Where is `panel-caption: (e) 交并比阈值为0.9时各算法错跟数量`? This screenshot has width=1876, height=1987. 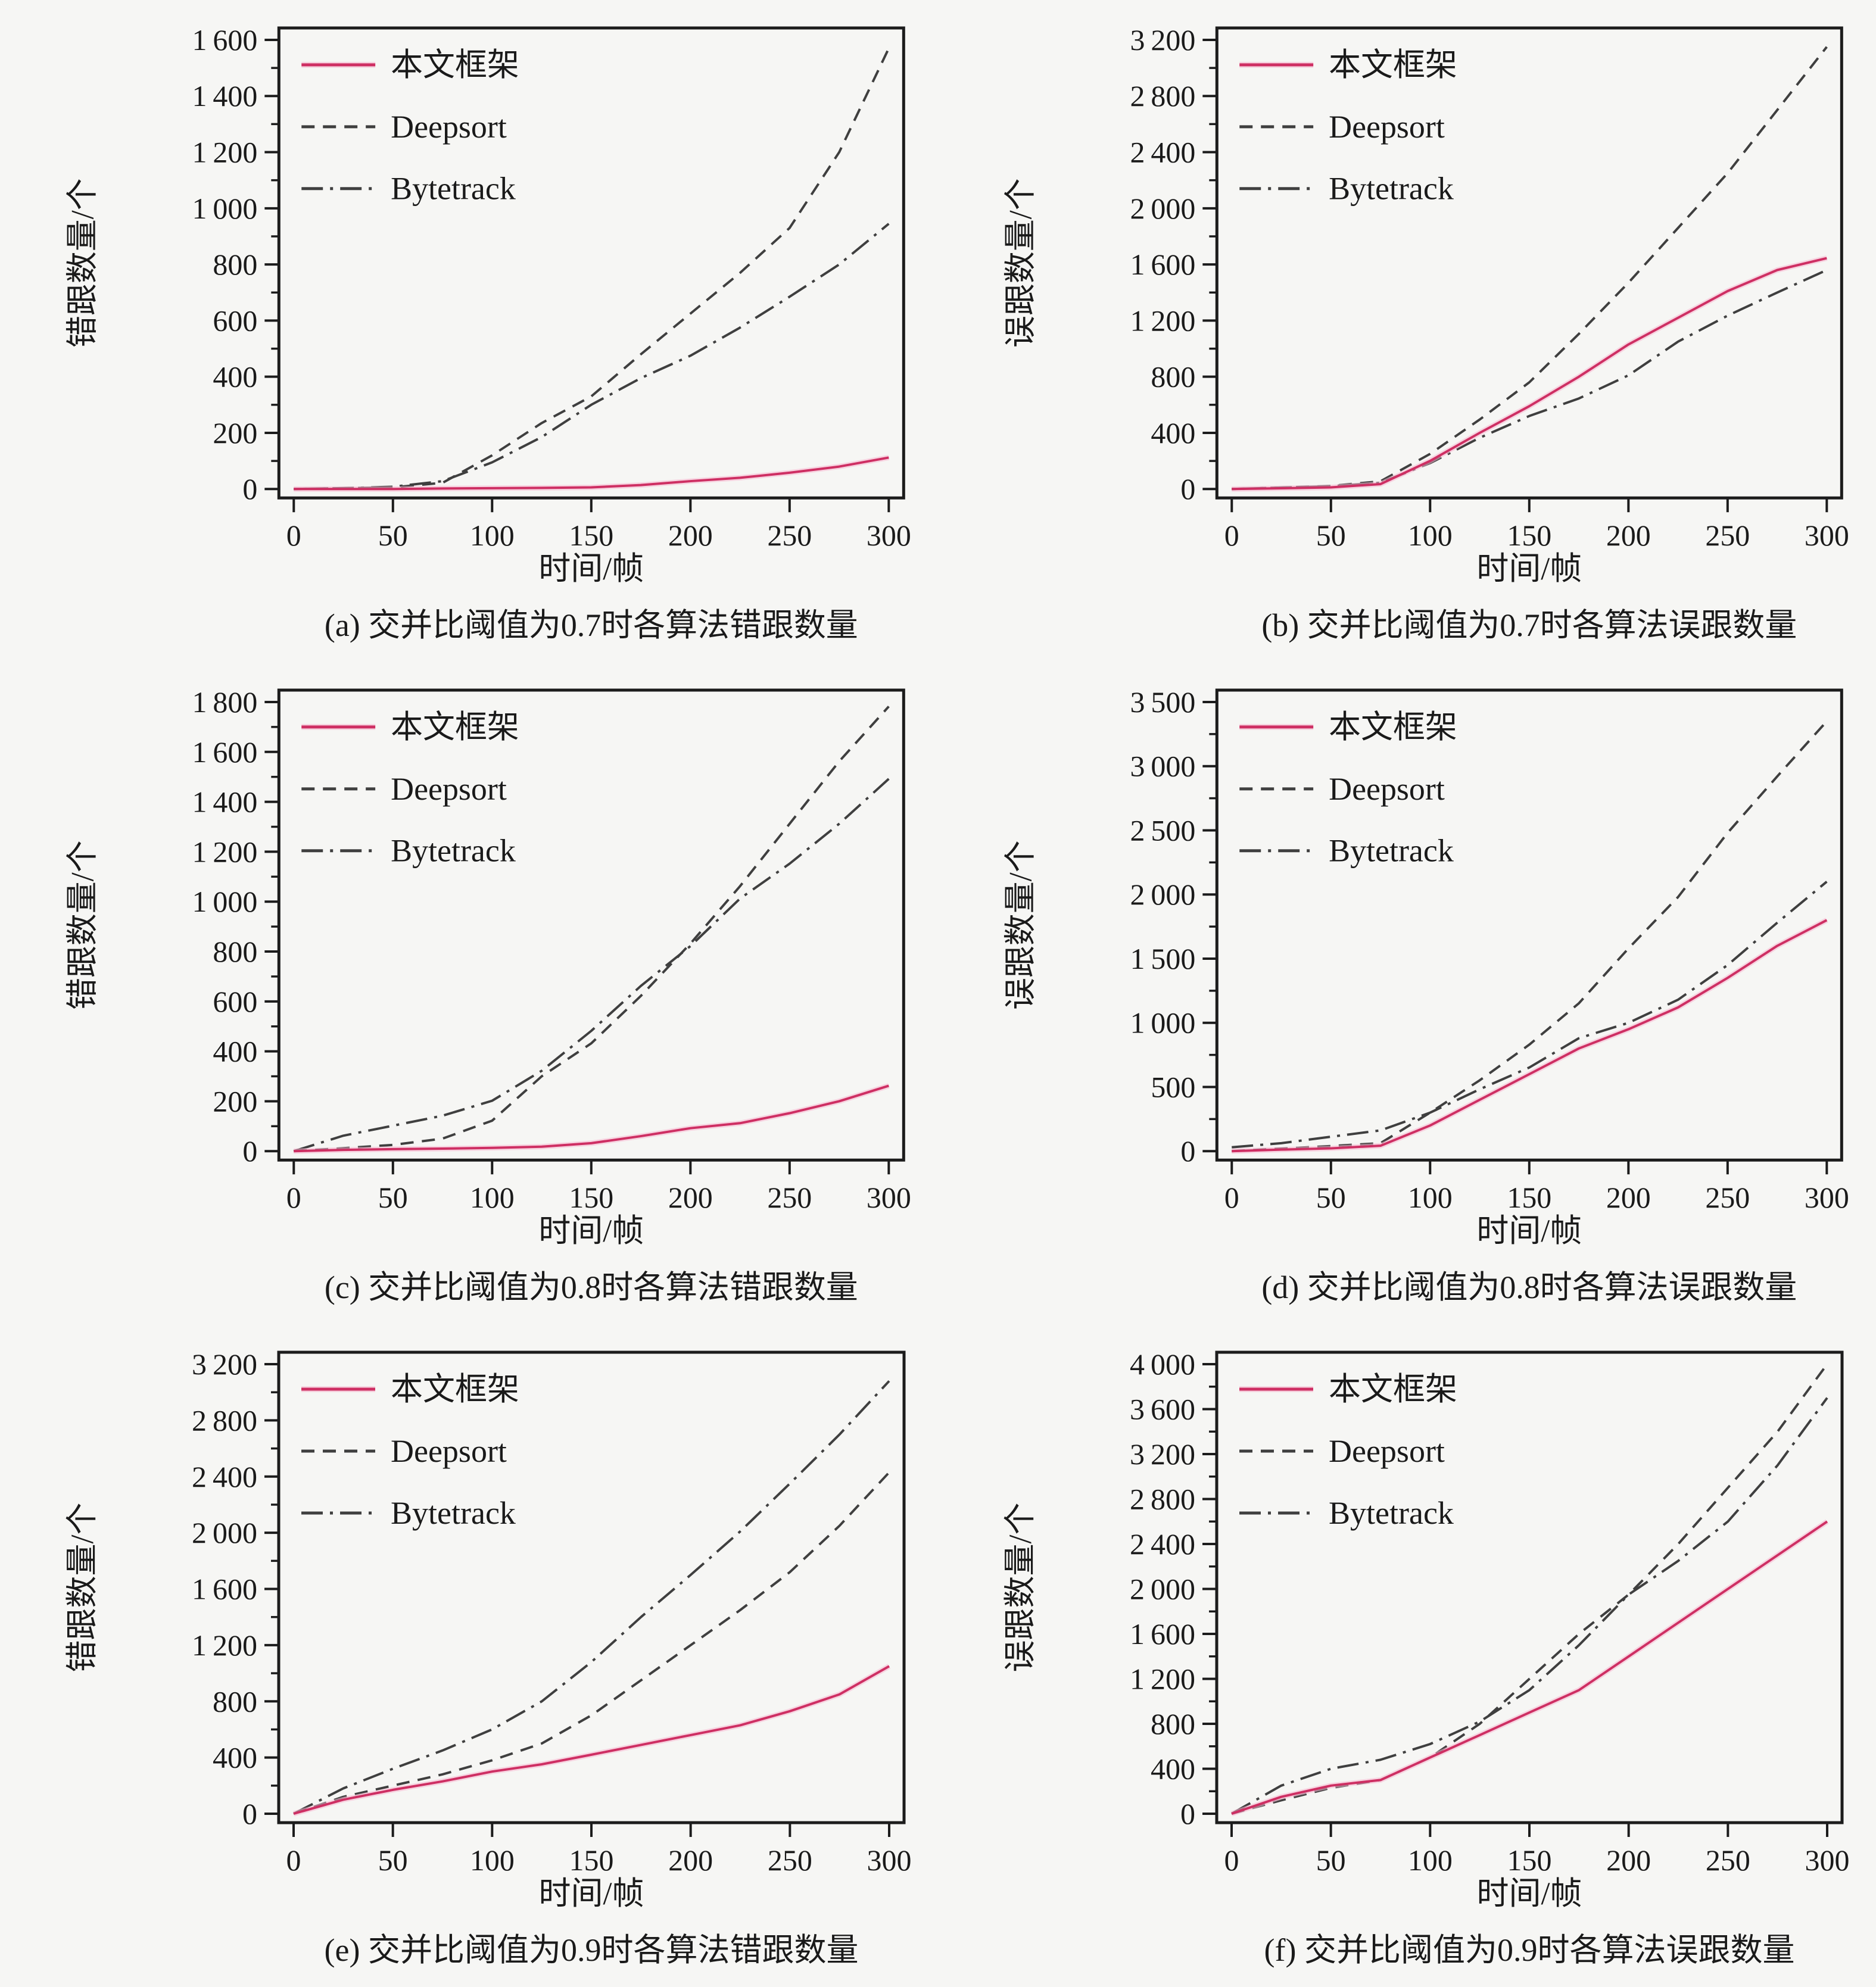
panel-caption: (e) 交并比阈值为0.9时各算法错跟数量 is located at coordinates (591, 1950).